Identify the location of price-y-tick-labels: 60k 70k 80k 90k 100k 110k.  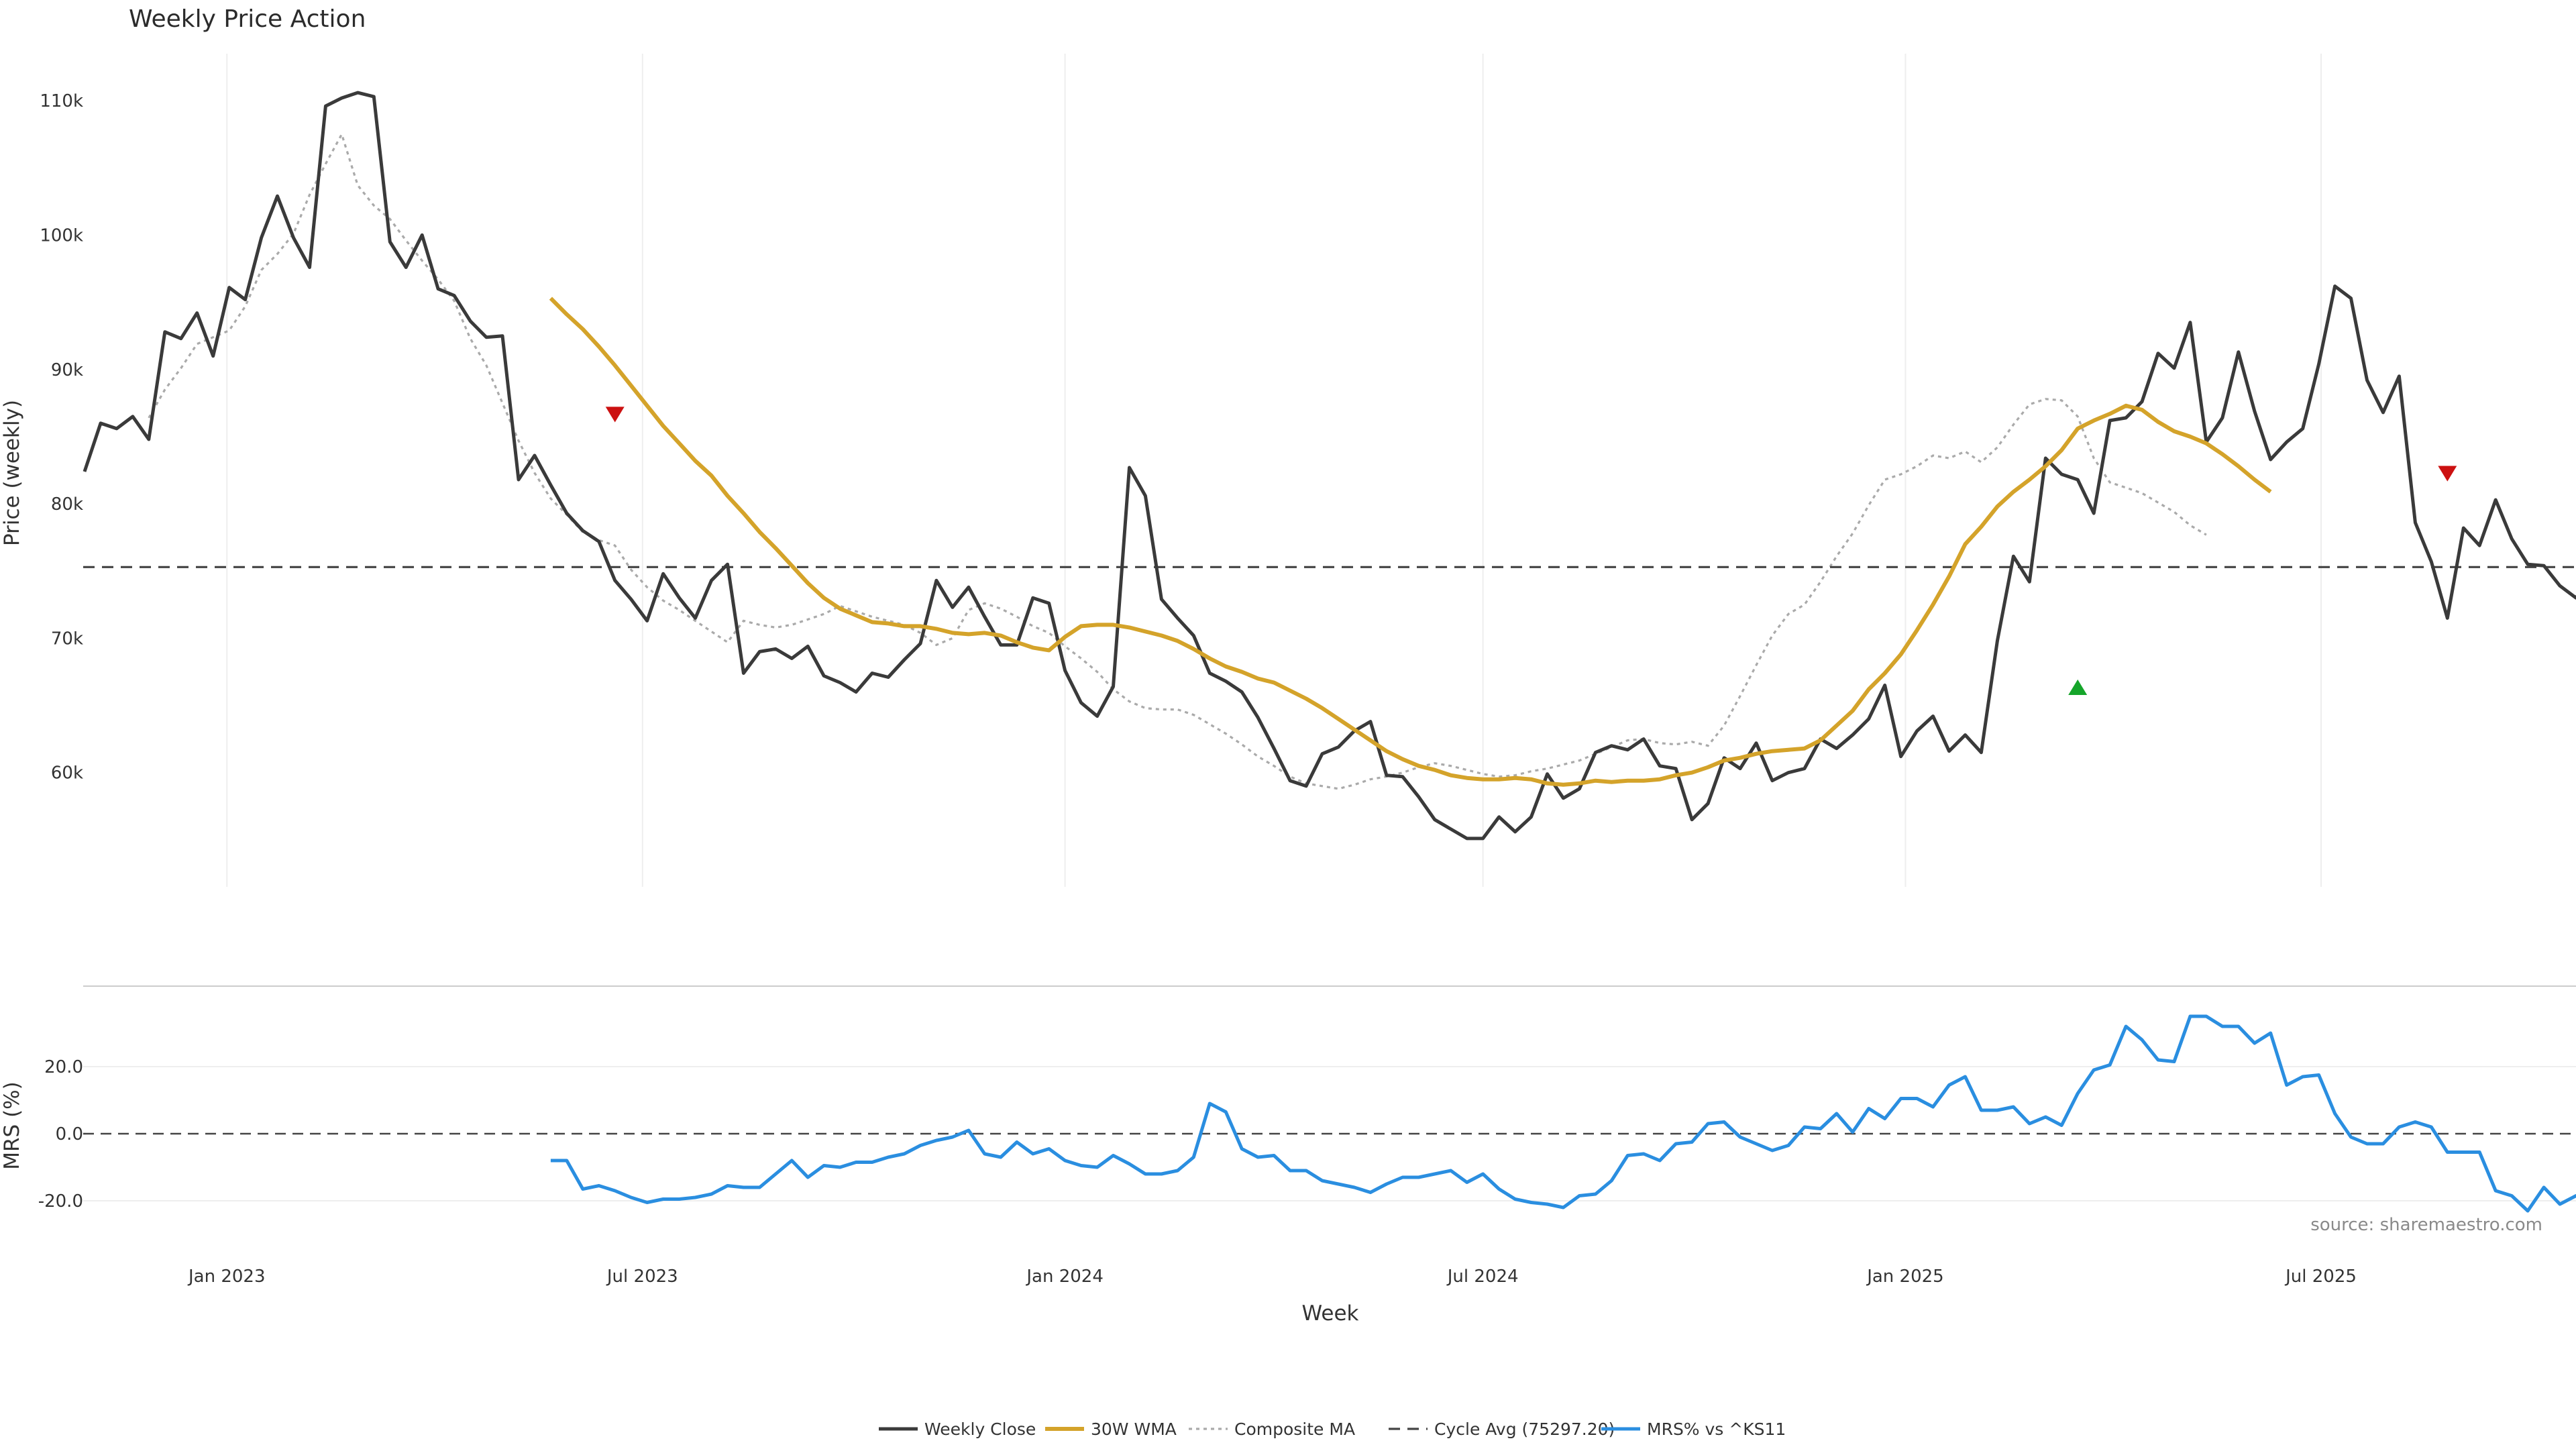
(61, 437).